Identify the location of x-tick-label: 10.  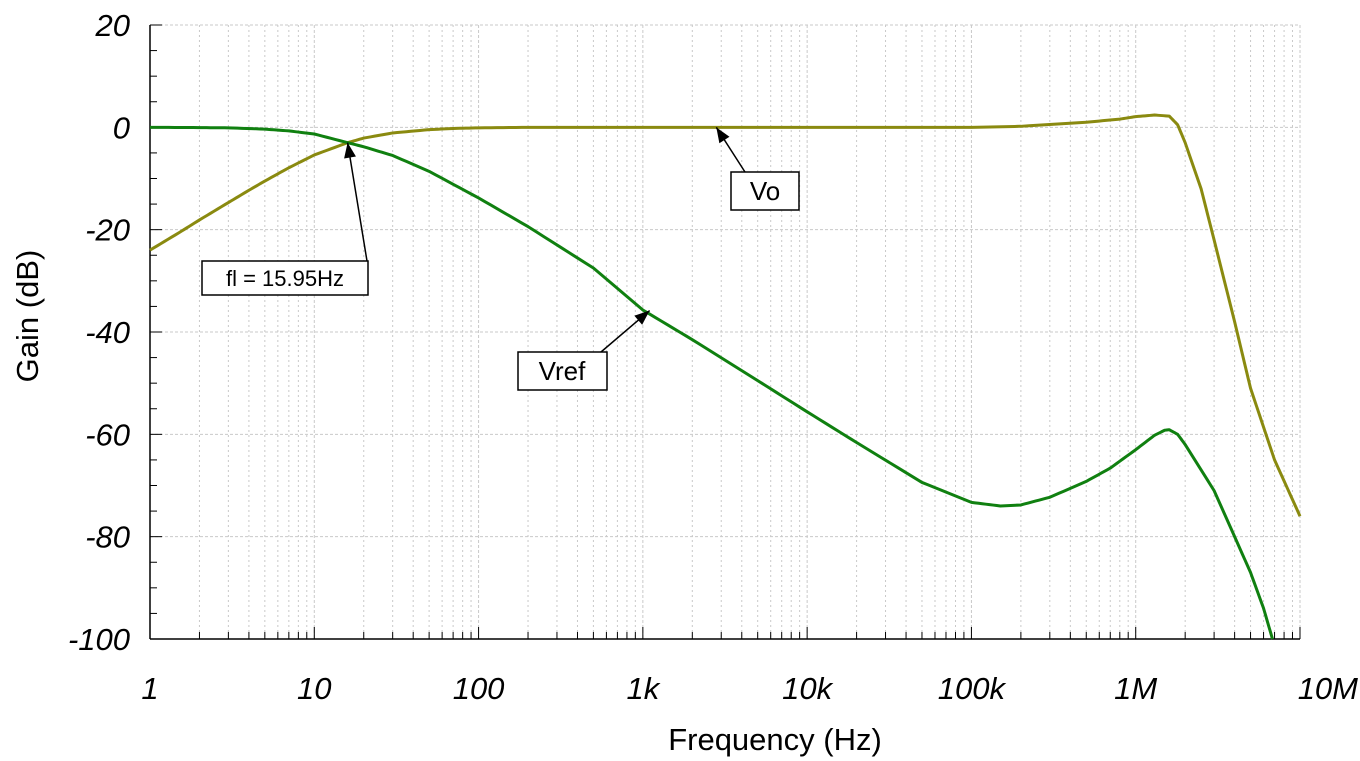
(314, 688).